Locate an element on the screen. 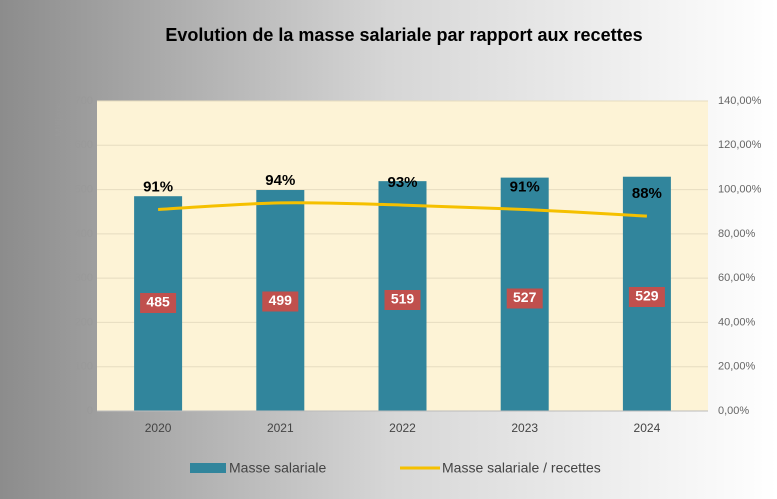 The height and width of the screenshot is (499, 777). legend-label: Masse salariale is located at coordinates (277, 468).